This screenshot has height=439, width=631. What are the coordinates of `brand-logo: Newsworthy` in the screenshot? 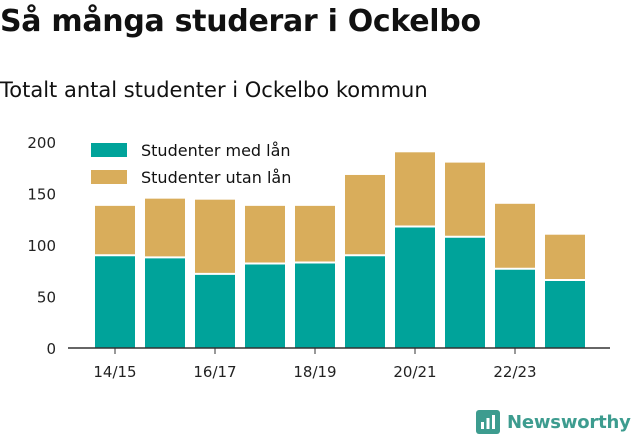 It's located at (553, 422).